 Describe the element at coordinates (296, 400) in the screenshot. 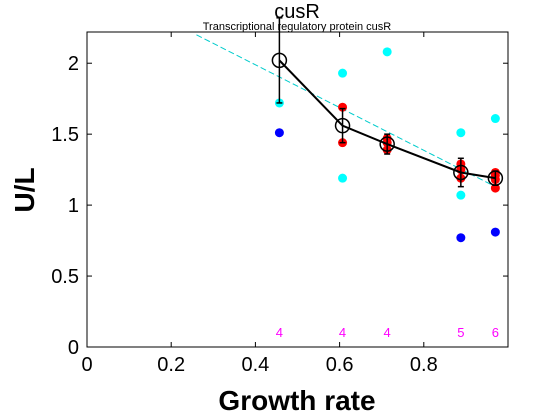

I see `x-axis-label: Growth rate` at that location.